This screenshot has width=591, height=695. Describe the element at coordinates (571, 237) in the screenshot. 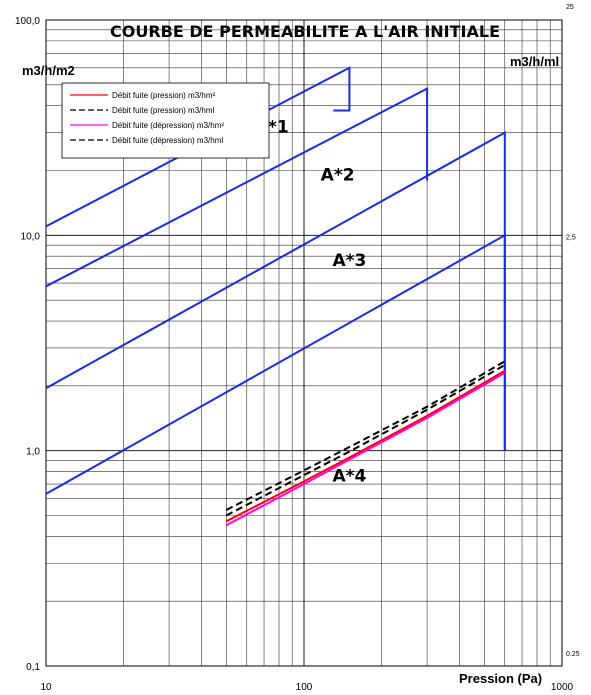

I see `y-tick-right-label: 2,5` at that location.